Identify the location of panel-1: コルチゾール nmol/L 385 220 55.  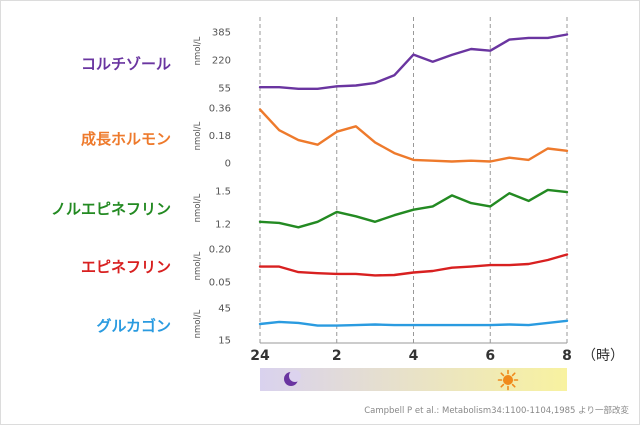
(325, 61).